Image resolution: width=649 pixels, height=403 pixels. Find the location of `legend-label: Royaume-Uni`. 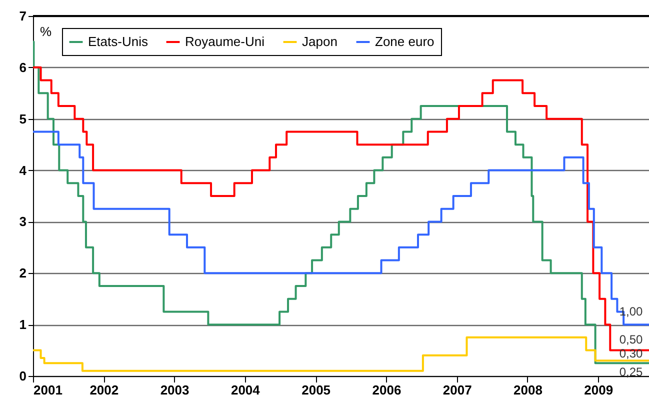

legend-label: Royaume-Uni is located at coordinates (225, 41).